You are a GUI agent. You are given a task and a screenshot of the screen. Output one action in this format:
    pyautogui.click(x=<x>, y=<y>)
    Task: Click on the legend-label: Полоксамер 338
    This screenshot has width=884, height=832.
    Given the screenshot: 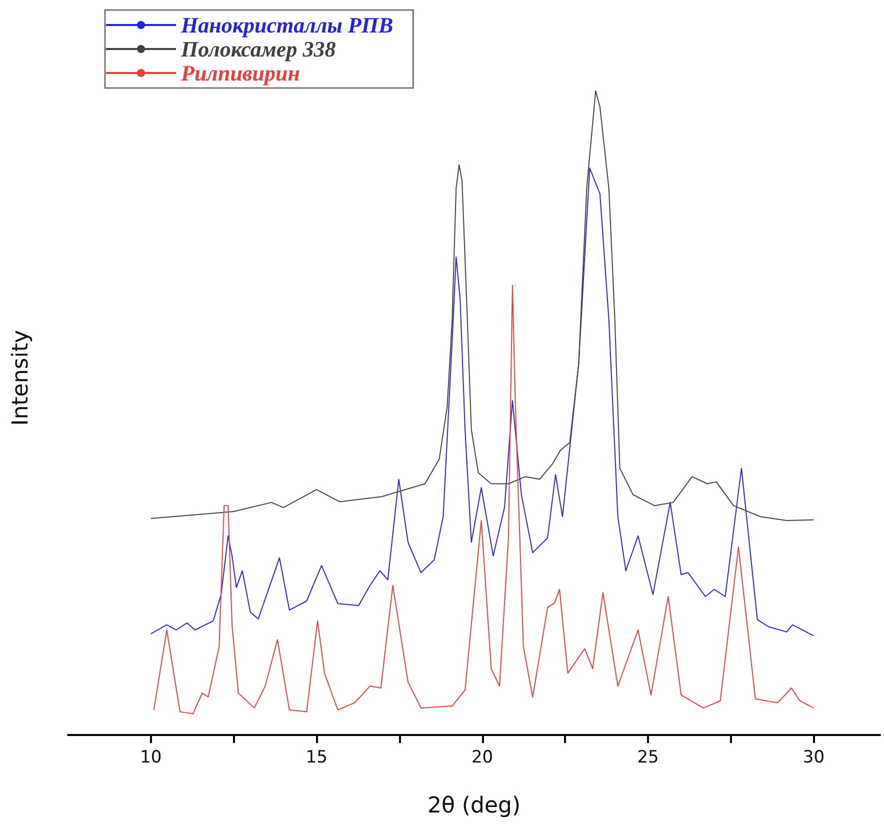 What is the action you would take?
    pyautogui.click(x=258, y=49)
    